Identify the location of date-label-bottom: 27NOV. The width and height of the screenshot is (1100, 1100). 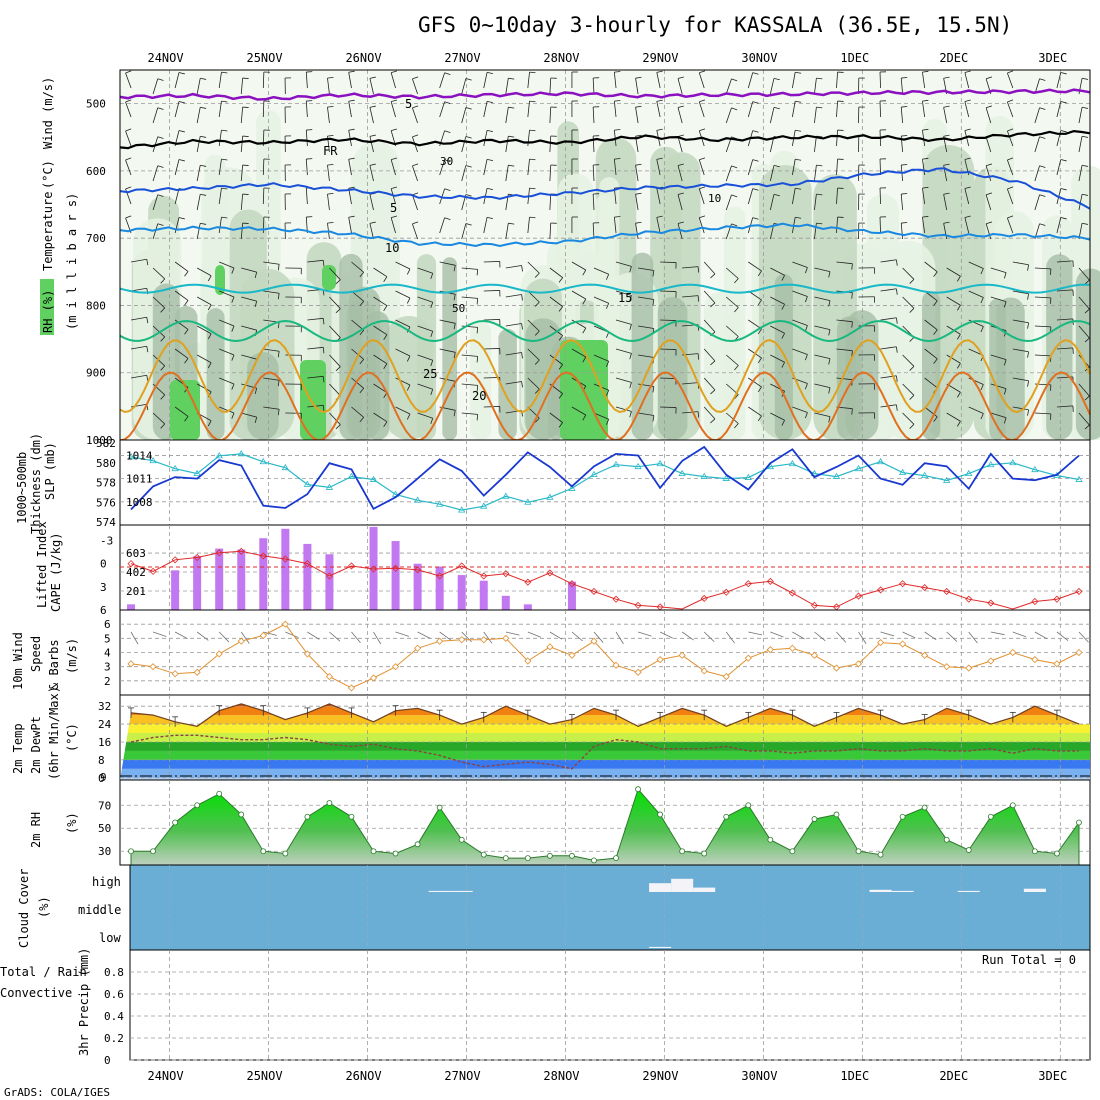
(462, 1076).